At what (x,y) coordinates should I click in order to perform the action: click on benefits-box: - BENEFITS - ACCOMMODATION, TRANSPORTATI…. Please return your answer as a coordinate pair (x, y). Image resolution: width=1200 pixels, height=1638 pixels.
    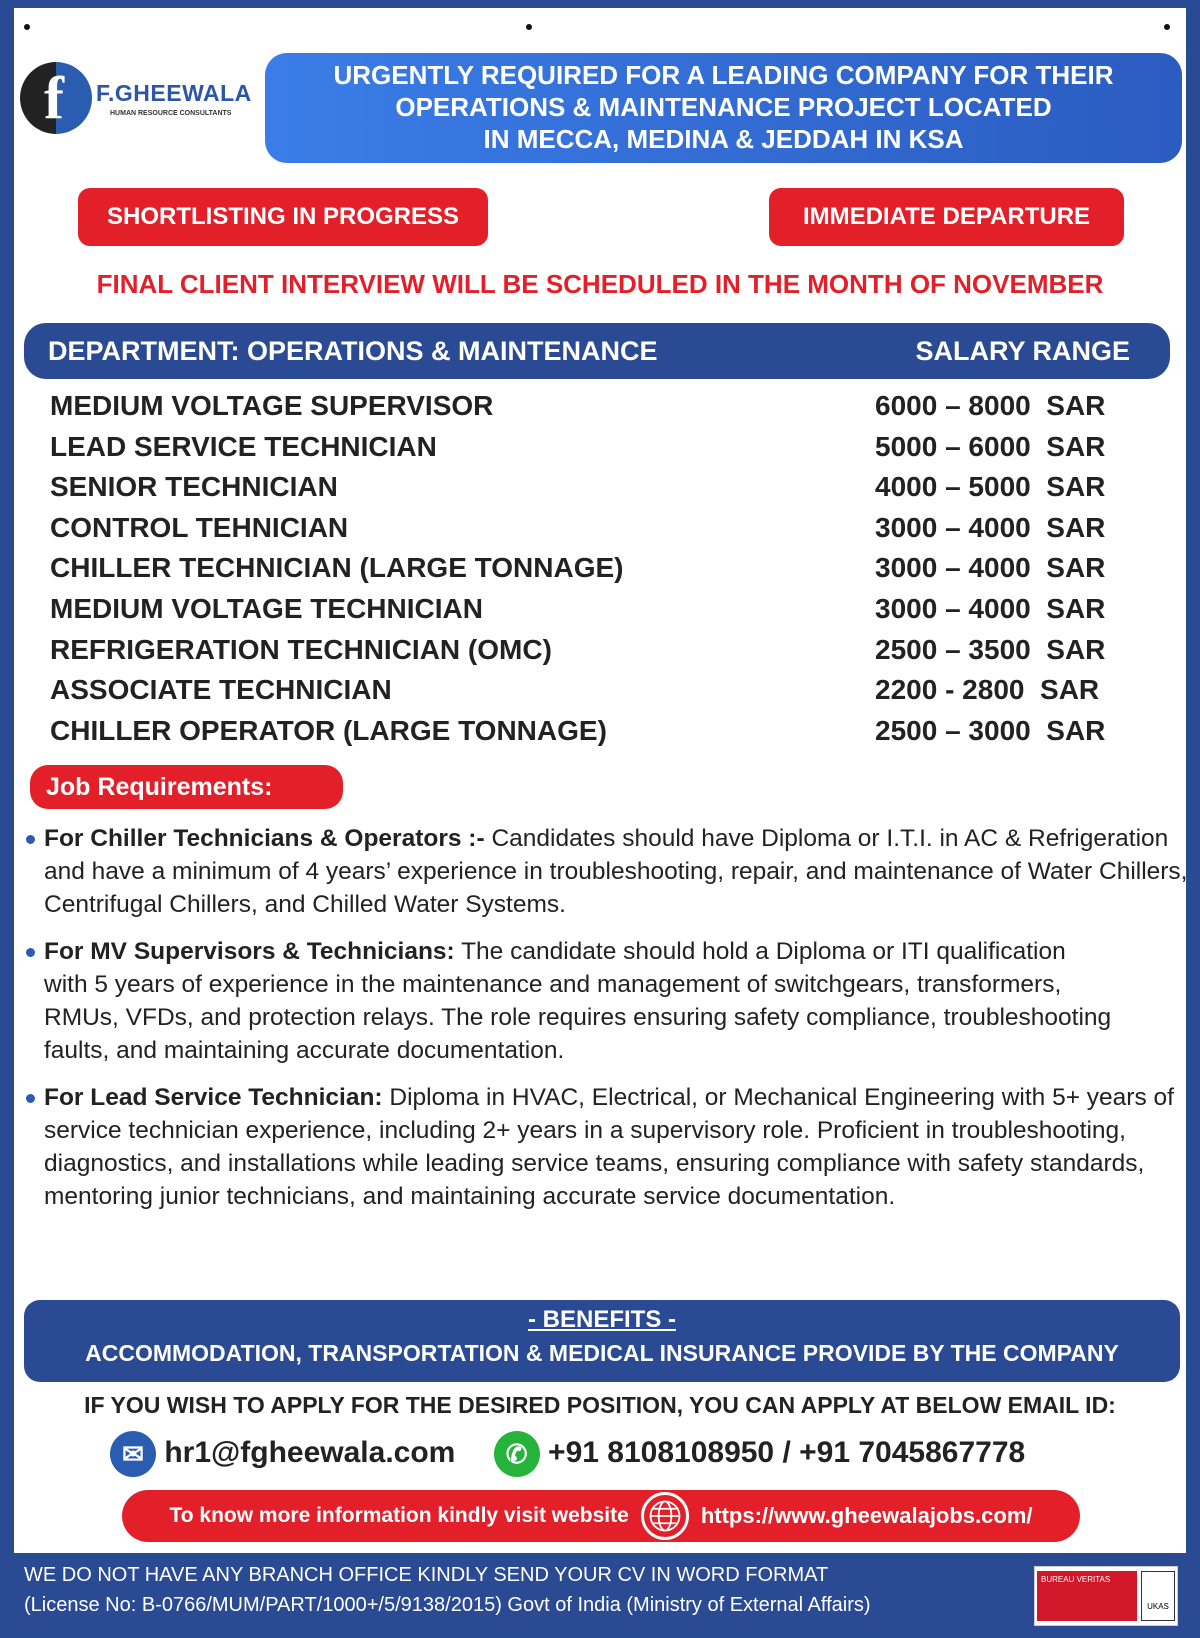
    Looking at the image, I should click on (602, 1341).